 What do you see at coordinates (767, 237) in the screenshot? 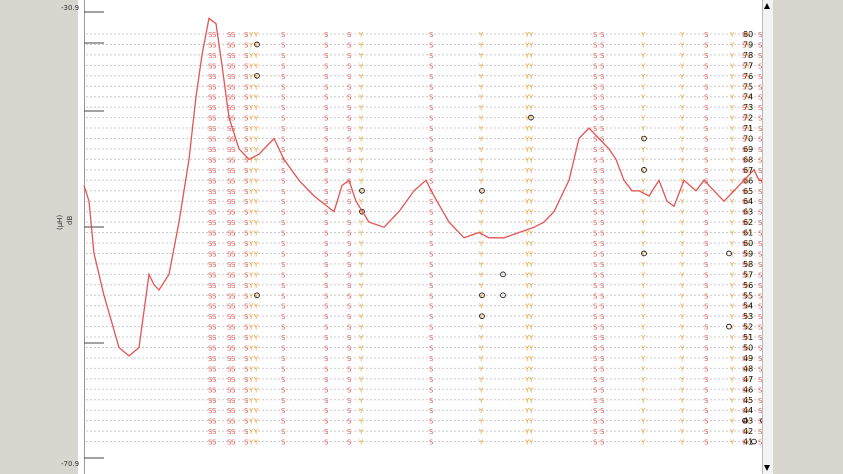
I see `vertical-scrollbar` at bounding box center [767, 237].